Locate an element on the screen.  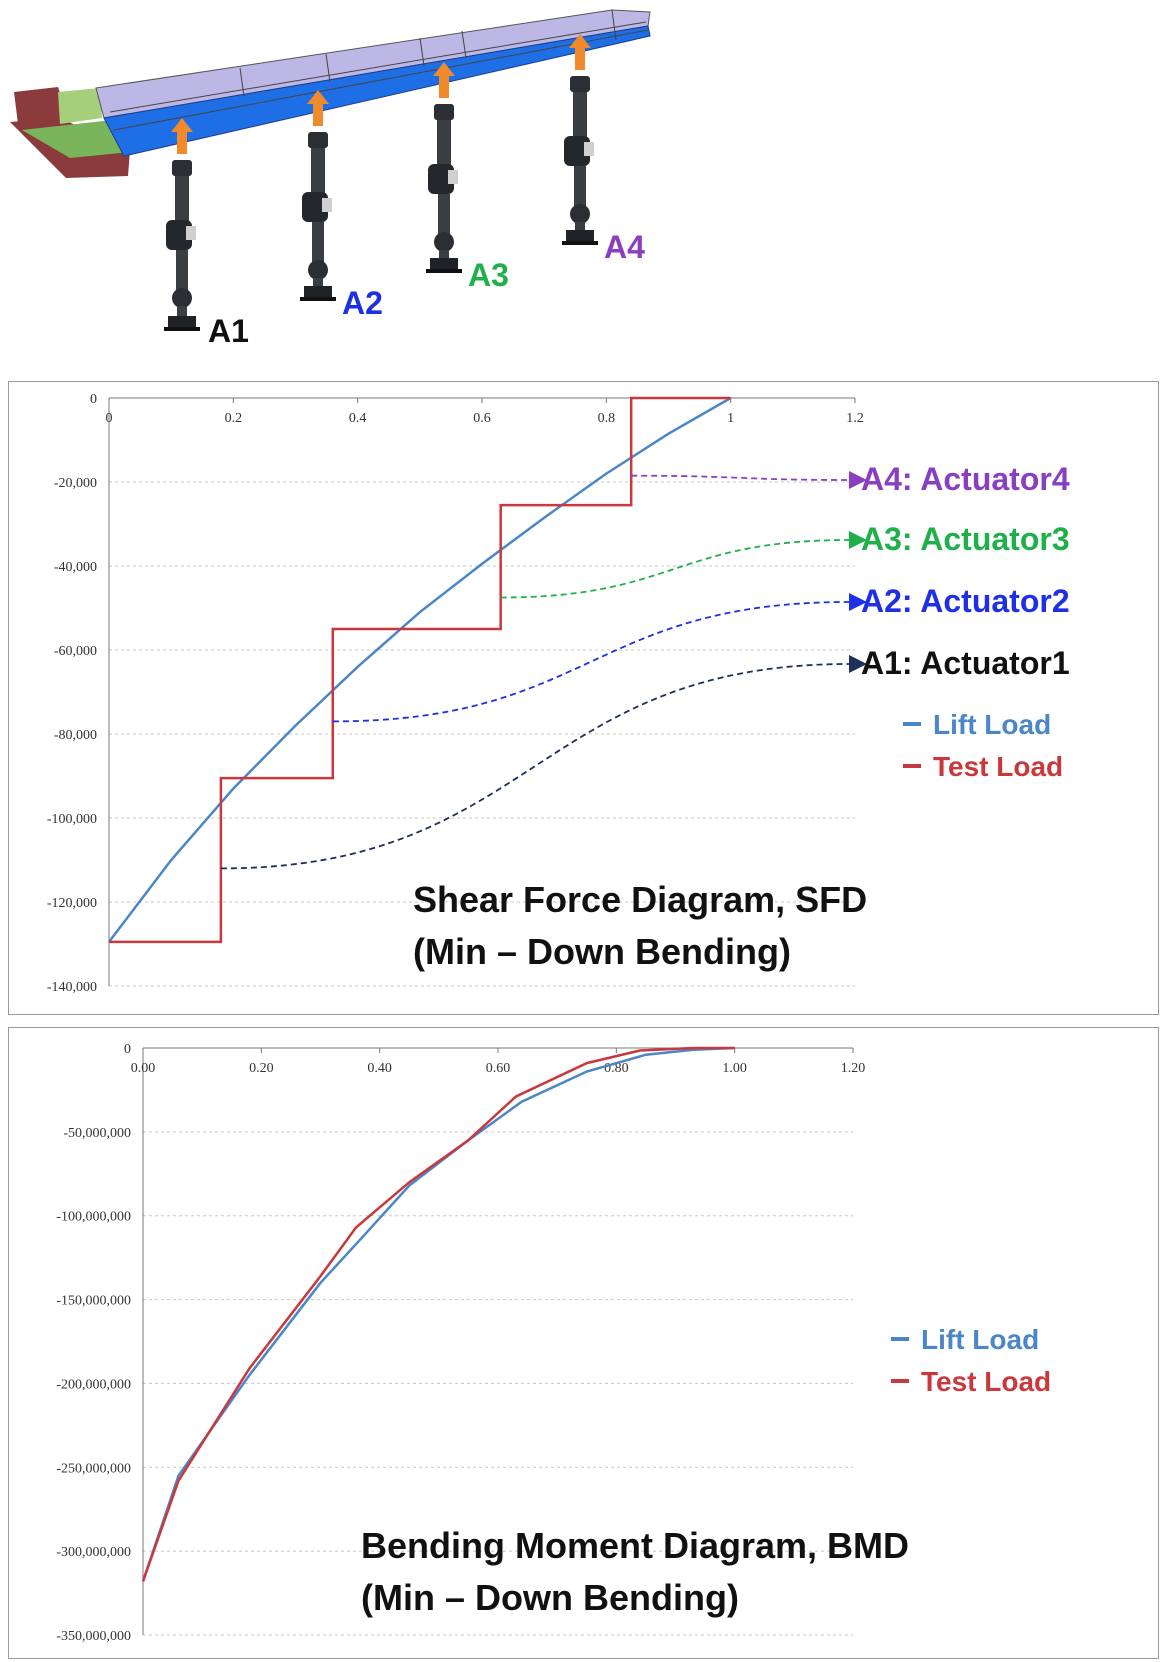
actuator-group: A1 A2 A3 A4 is located at coordinates (404, 191).